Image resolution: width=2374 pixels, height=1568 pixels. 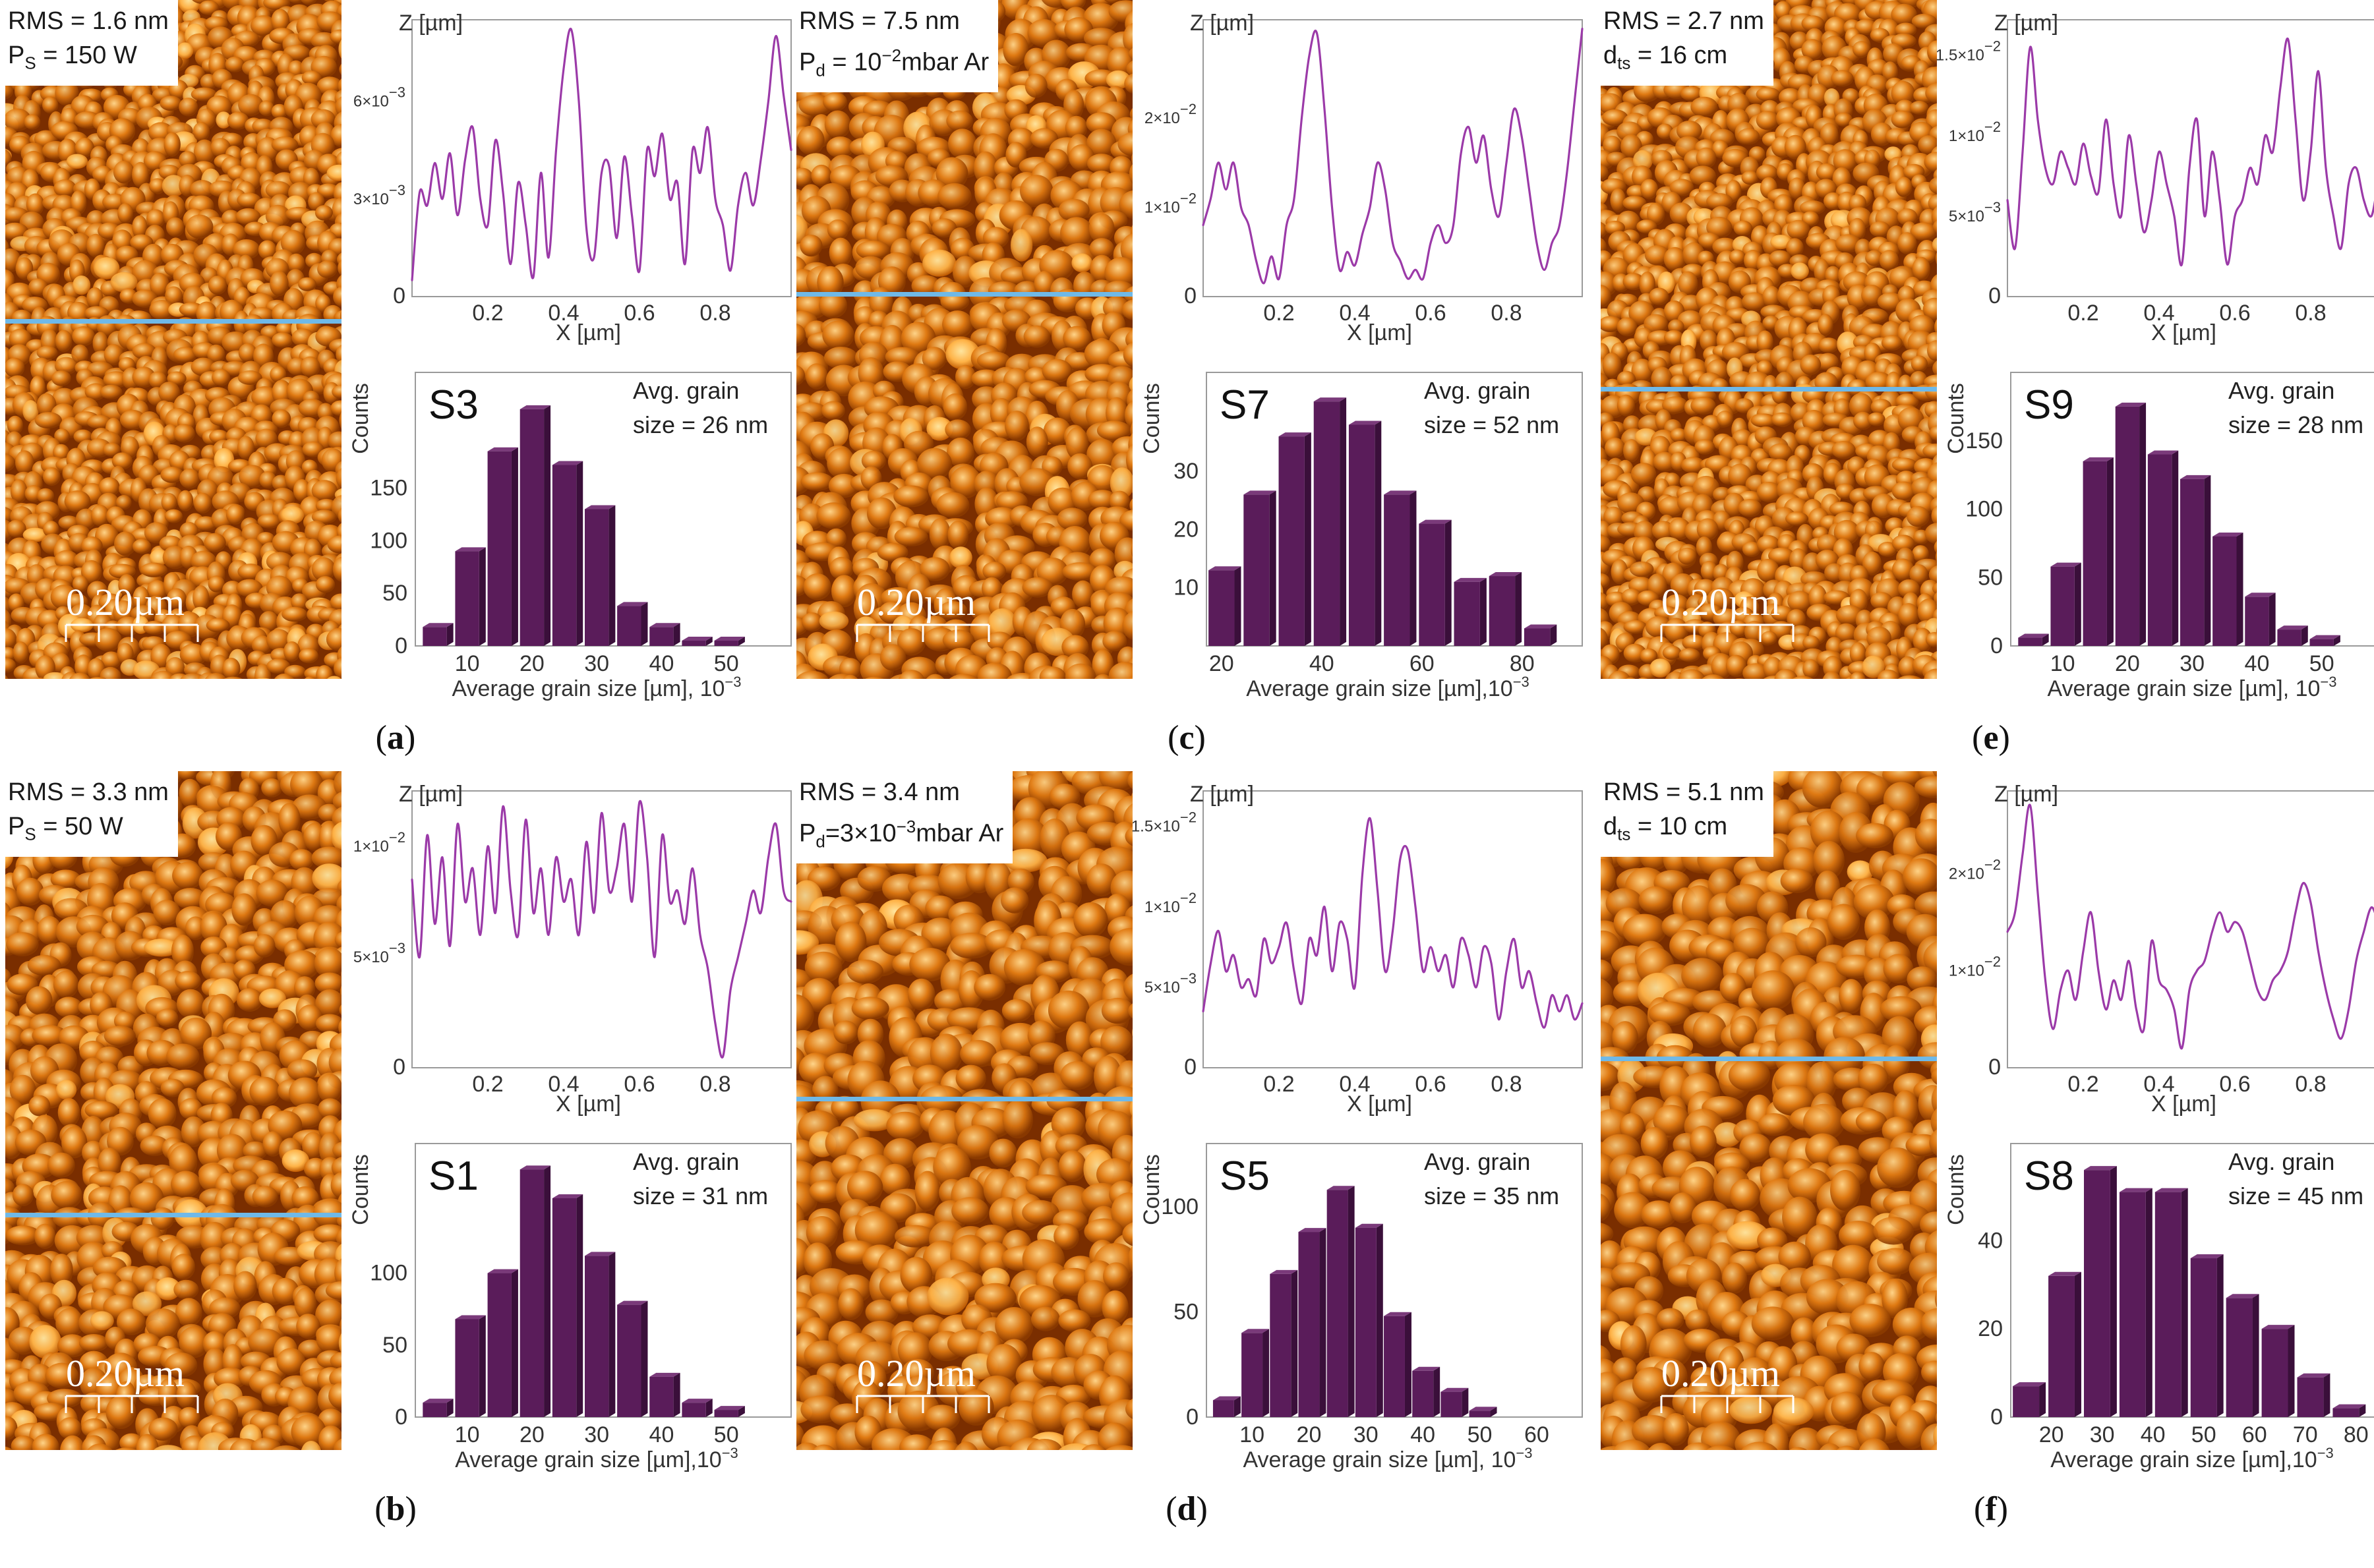 I want to click on histogram-x-tick: 70, so click(x=2305, y=1434).